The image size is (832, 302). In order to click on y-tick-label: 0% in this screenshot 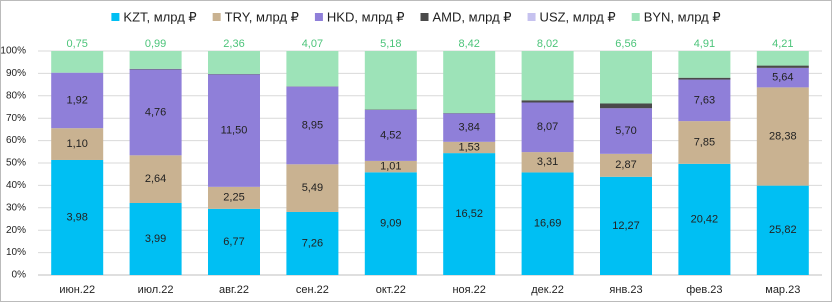, I will do `click(19, 275)`.